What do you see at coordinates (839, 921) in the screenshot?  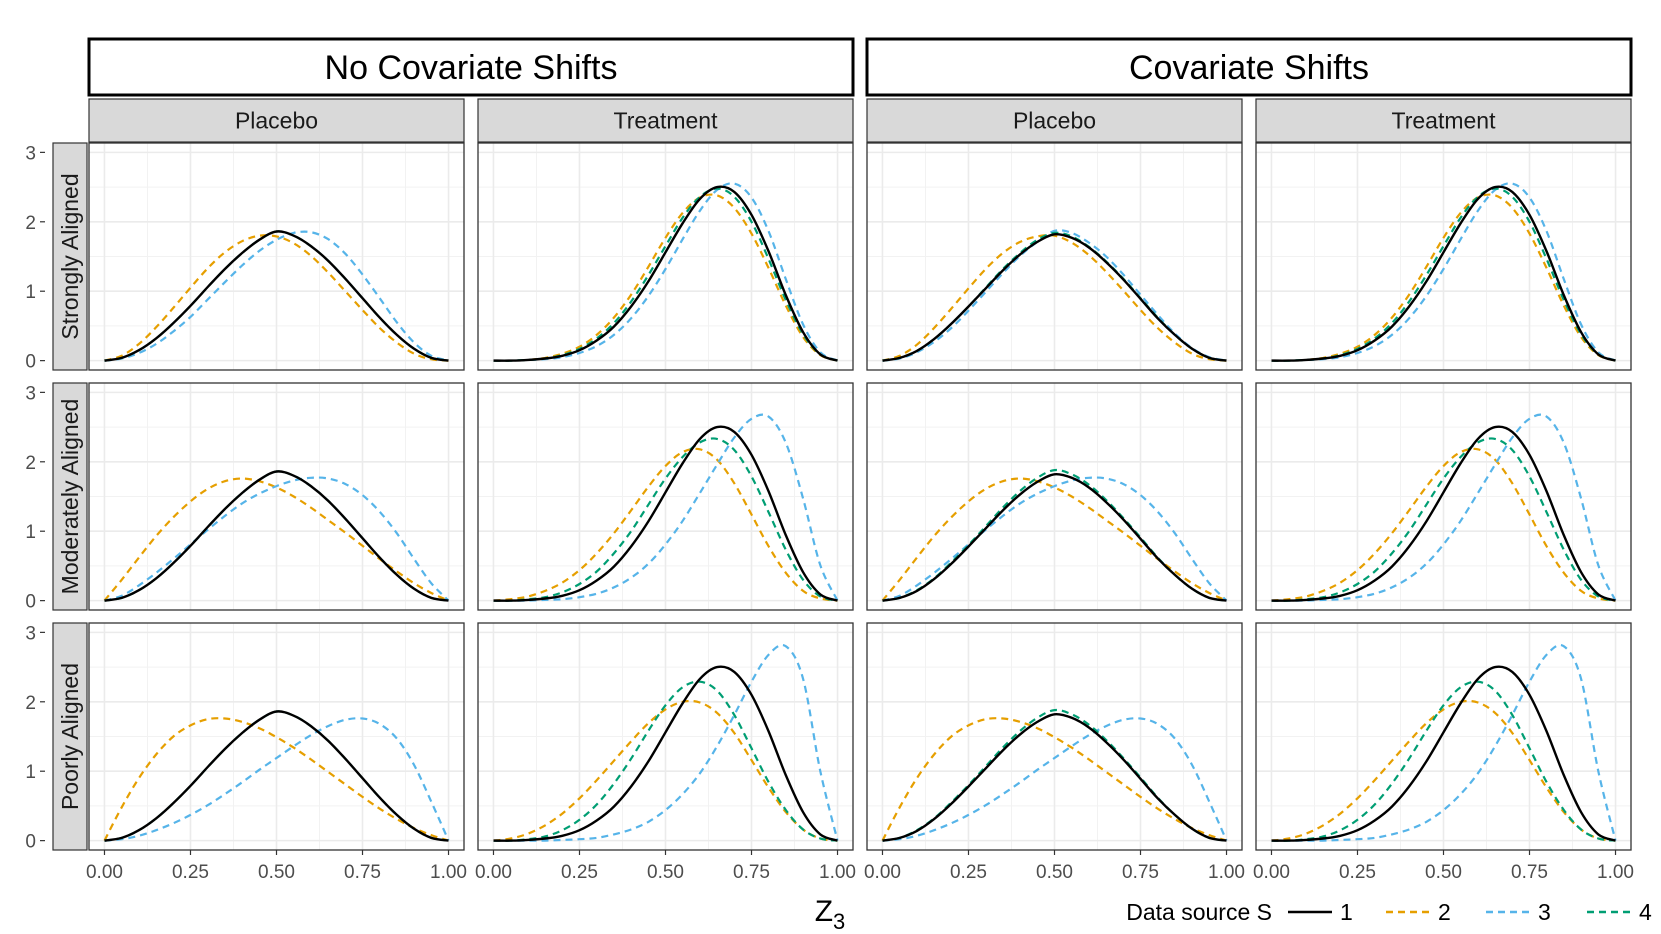 I see `x-axis-title-subscript: 3` at bounding box center [839, 921].